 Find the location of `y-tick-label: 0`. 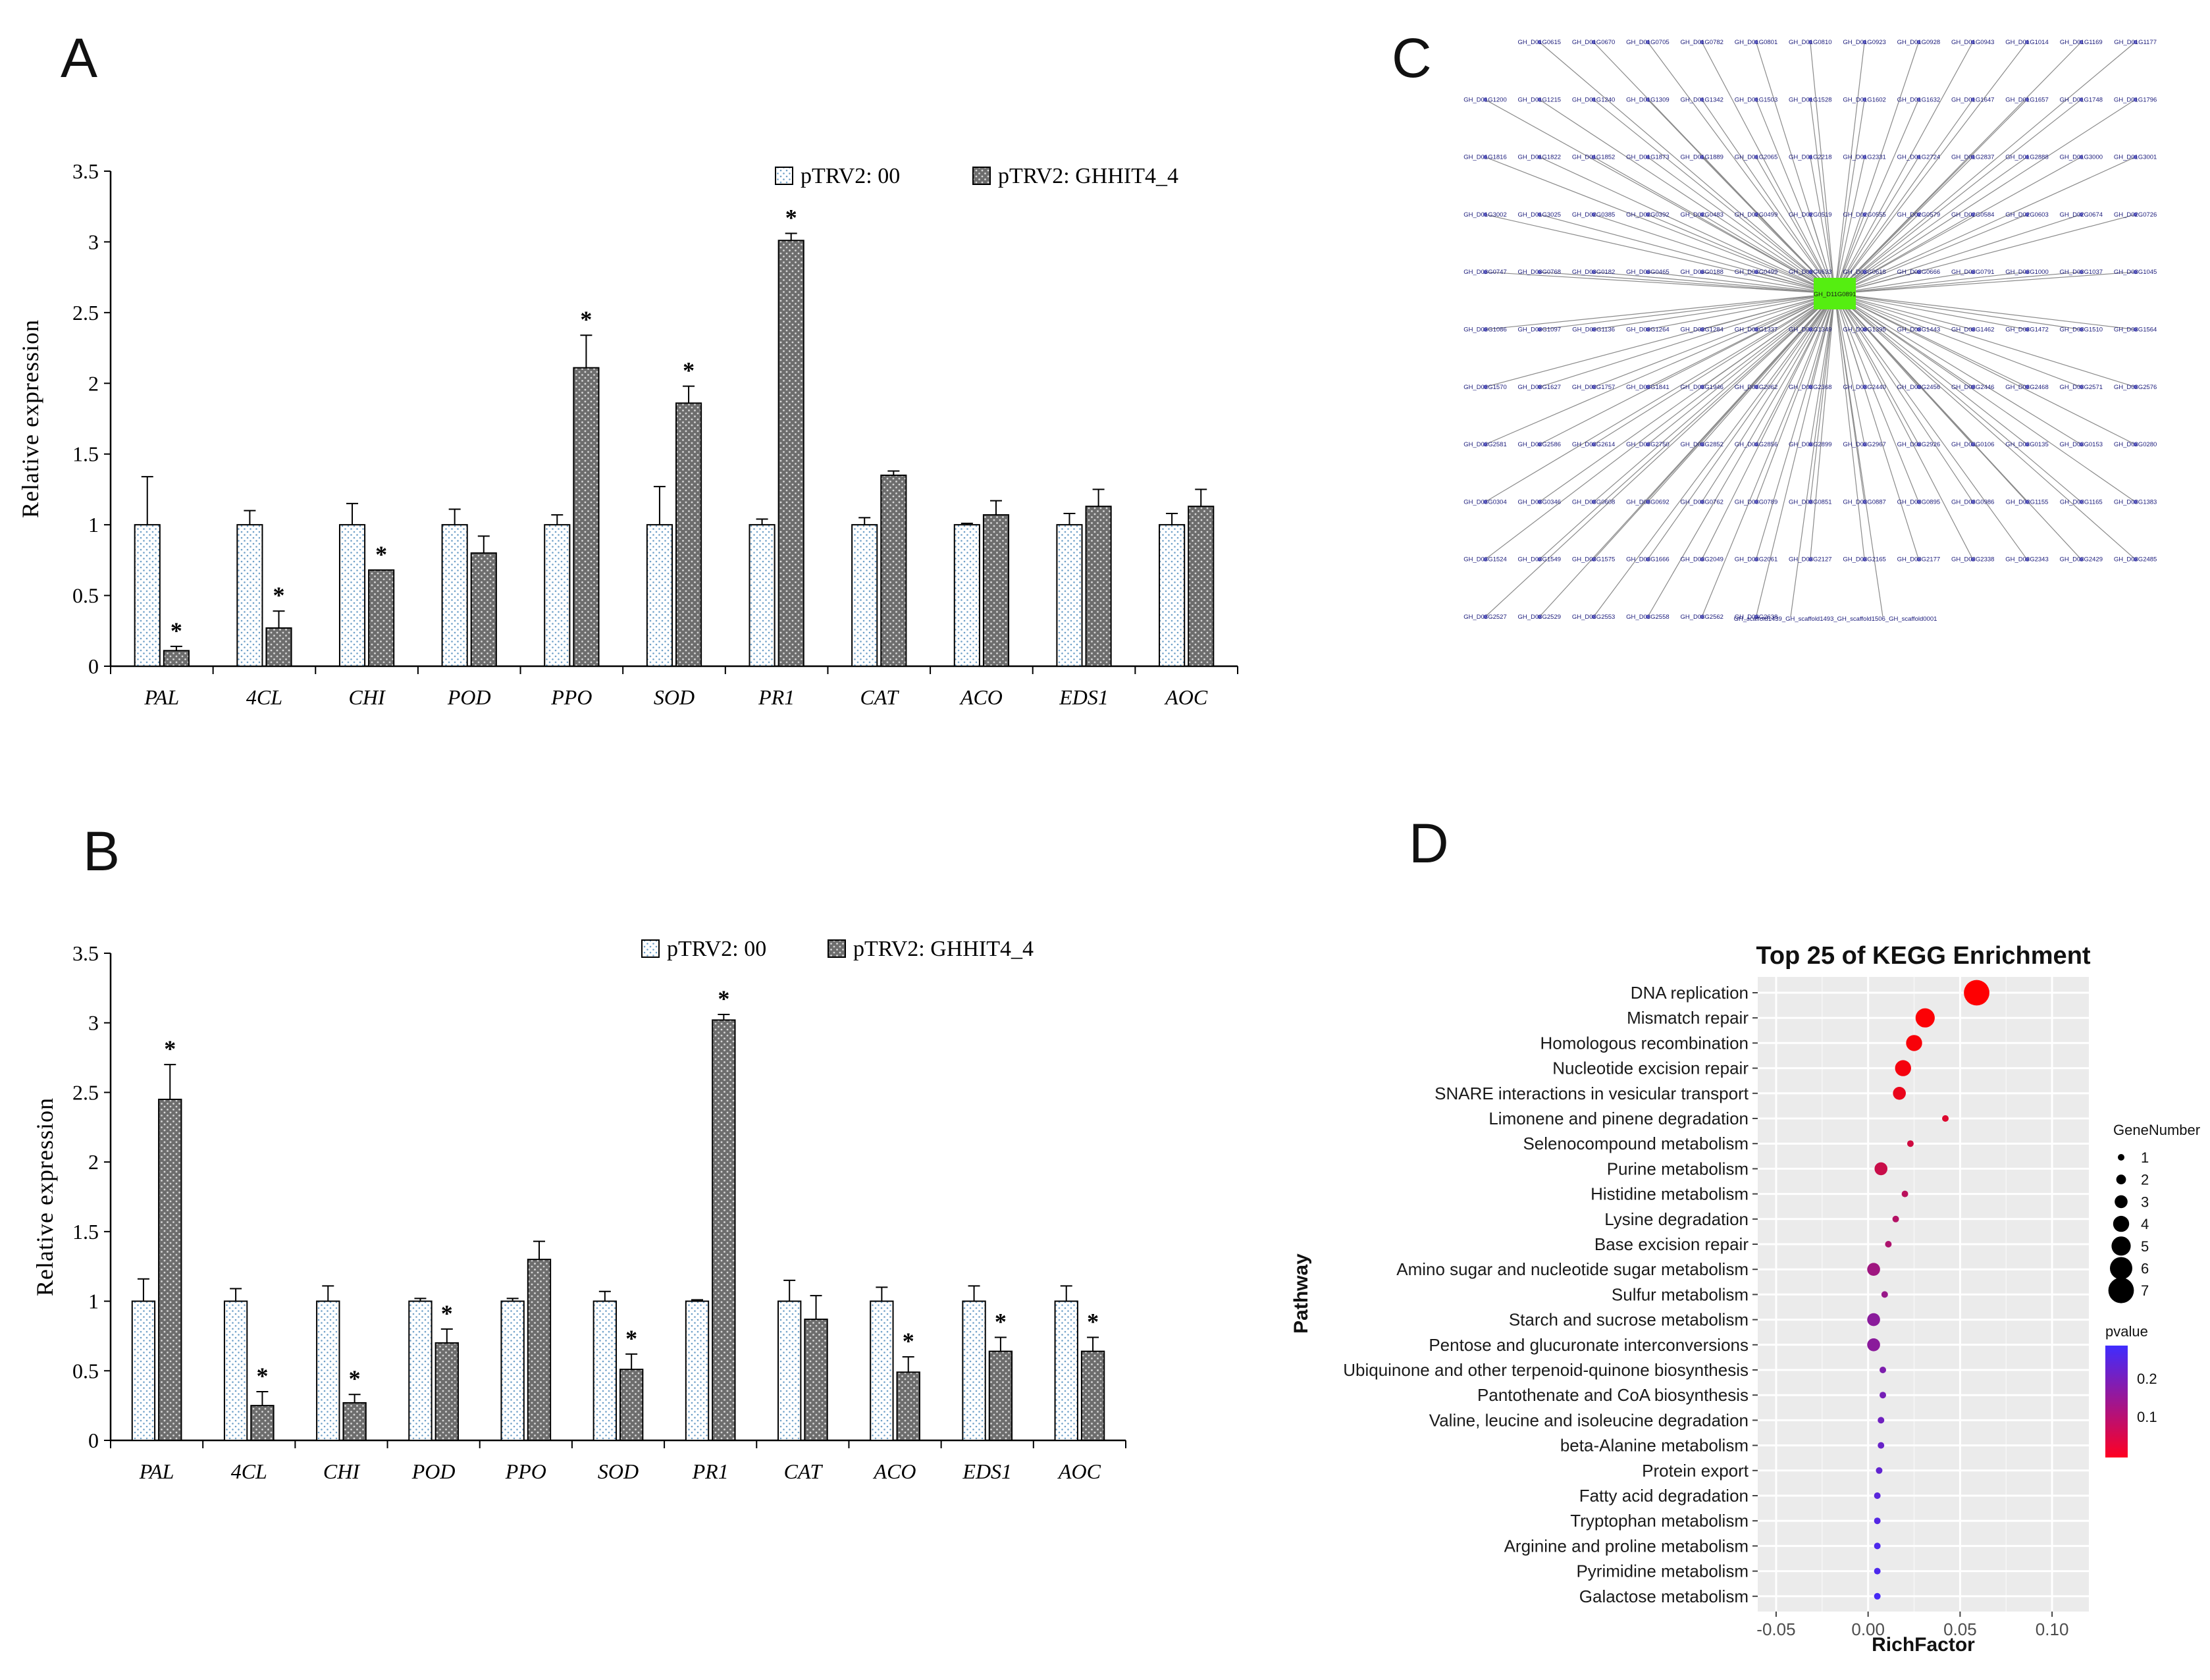

y-tick-label: 0 is located at coordinates (93, 666).